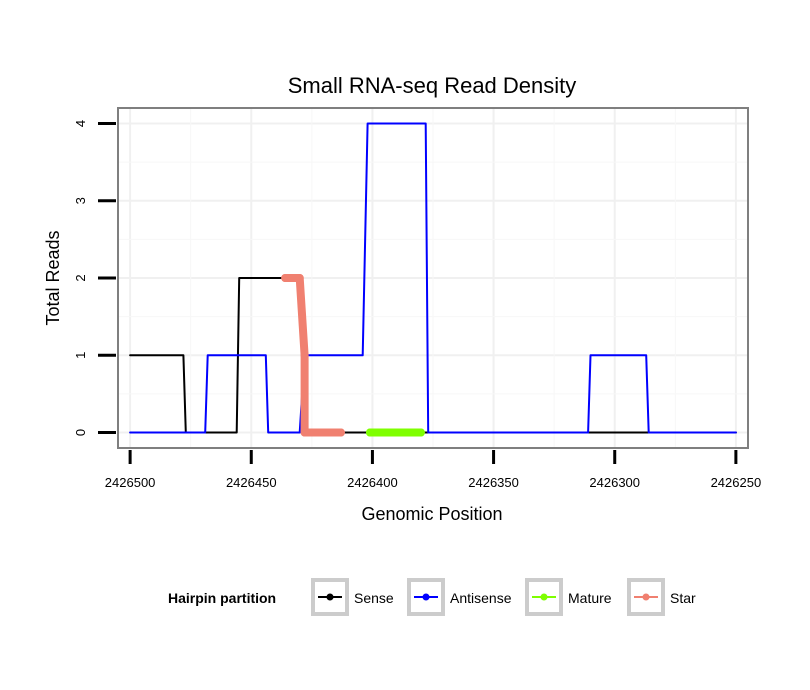 This screenshot has height=690, width=810. Describe the element at coordinates (80, 277) in the screenshot. I see `y-tick-label: 2` at that location.